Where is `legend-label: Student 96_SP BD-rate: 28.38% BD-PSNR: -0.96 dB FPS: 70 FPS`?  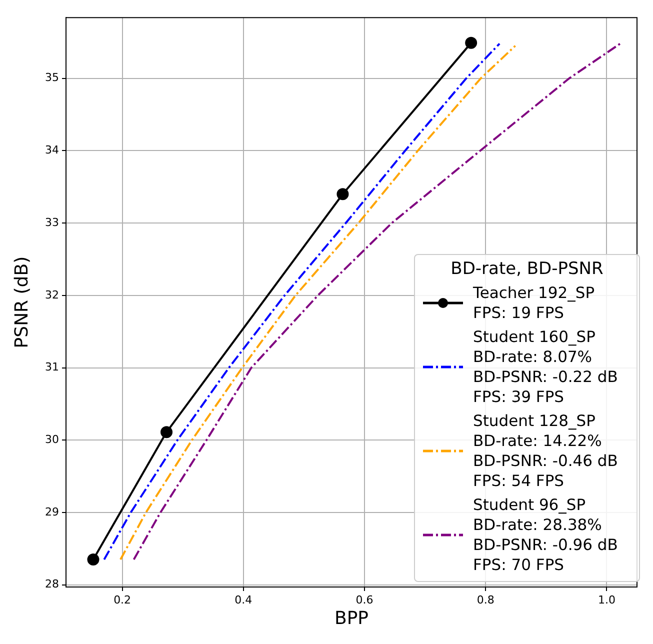
legend-label: Student 96_SP BD-rate: 28.38% BD-PSNR: -0.96 dB FPS: 70 FPS is located at coordinates (545, 535).